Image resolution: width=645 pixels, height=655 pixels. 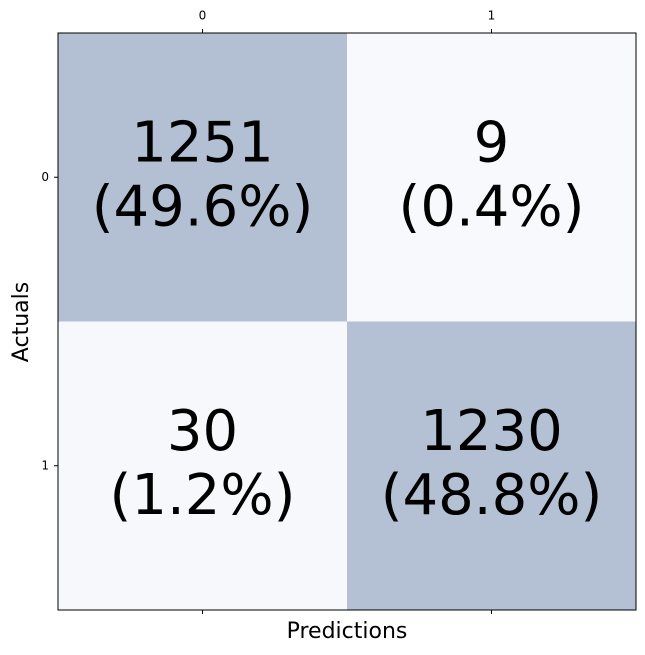 I want to click on cell-count-label: 30, so click(x=202, y=431).